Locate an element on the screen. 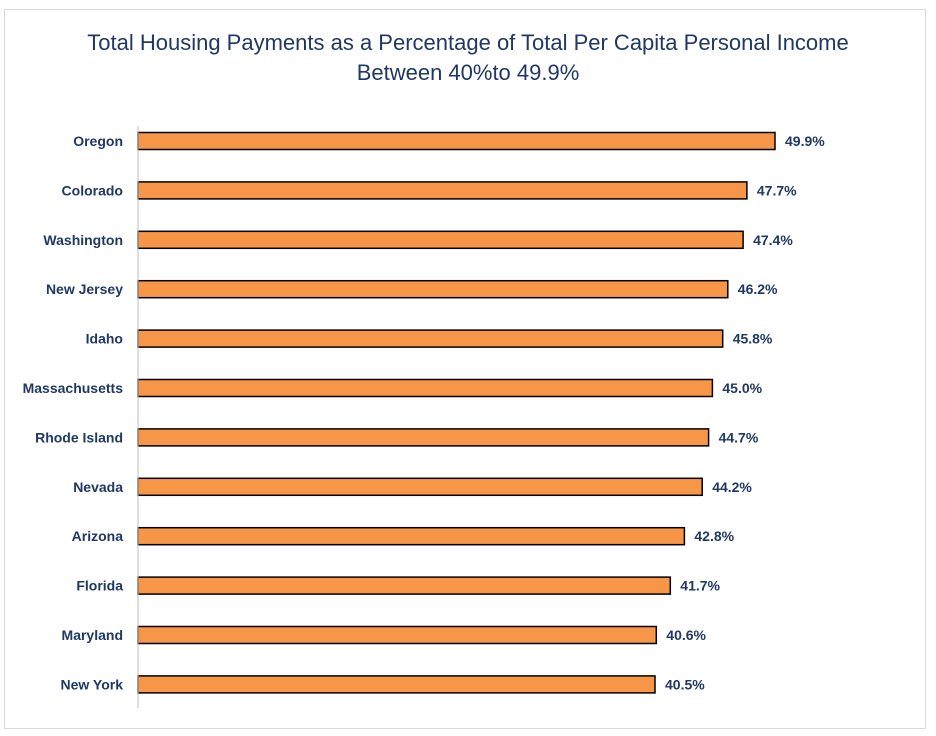 The image size is (936, 736). category-label-oregon: Oregon is located at coordinates (98, 141).